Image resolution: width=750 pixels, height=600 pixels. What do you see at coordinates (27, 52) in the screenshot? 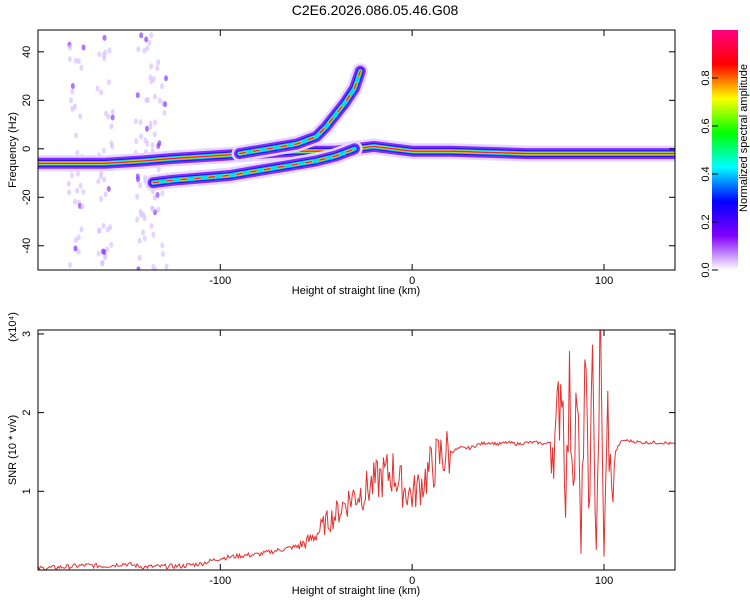
I see `spectrogram-y-tick-label: 40` at bounding box center [27, 52].